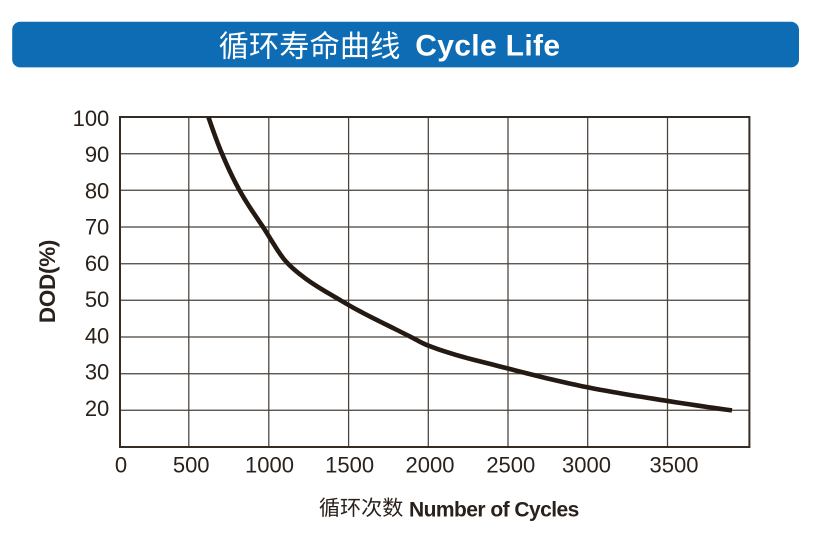  What do you see at coordinates (191, 465) in the screenshot?
I see `svg-text: 500` at bounding box center [191, 465].